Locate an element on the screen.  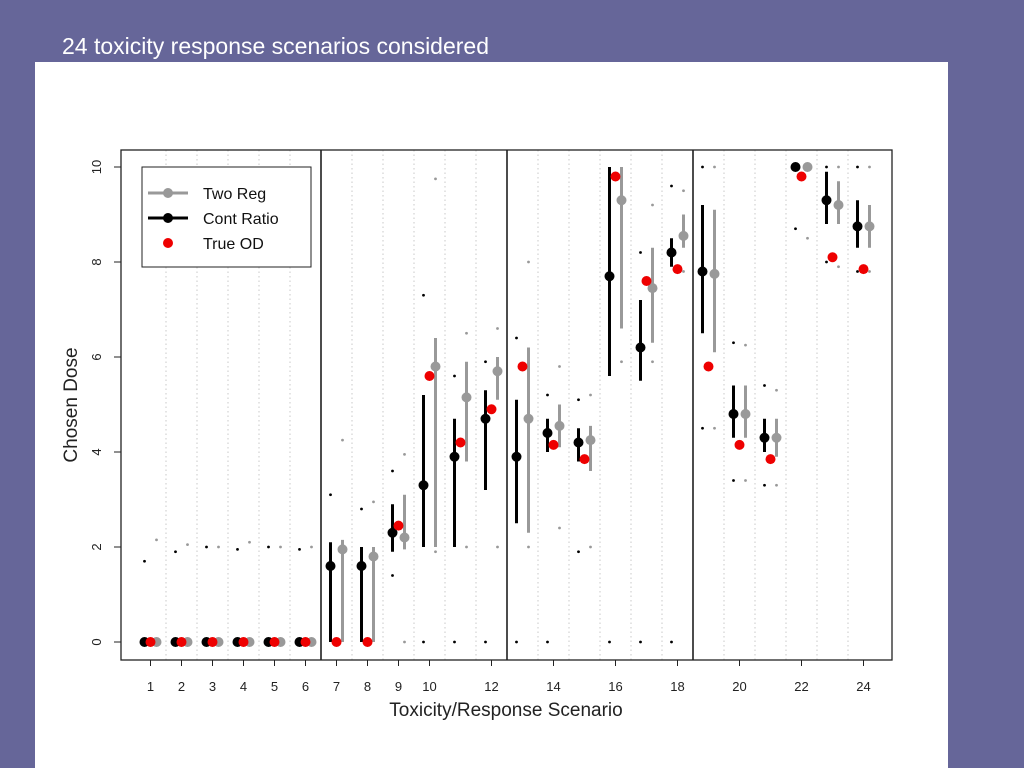
legend-marker-two-reg is located at coordinates (168, 193).